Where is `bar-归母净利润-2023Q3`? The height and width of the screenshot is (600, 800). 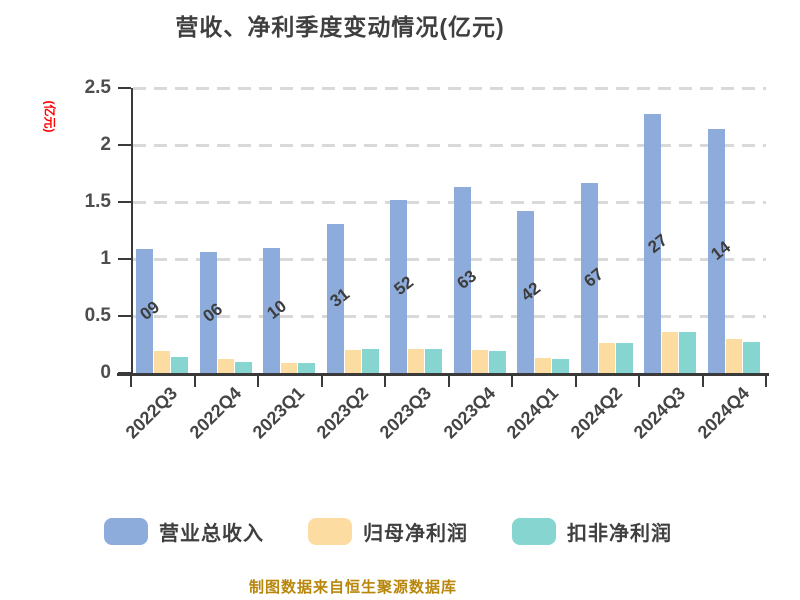
bar-归母净利润-2023Q3 is located at coordinates (416, 361).